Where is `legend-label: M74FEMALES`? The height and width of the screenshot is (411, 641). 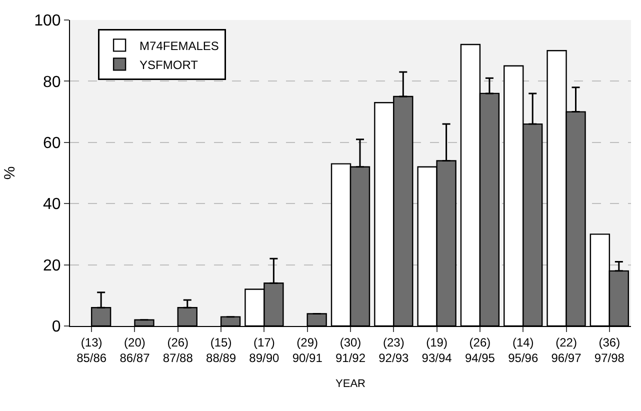 legend-label: M74FEMALES is located at coordinates (179, 45).